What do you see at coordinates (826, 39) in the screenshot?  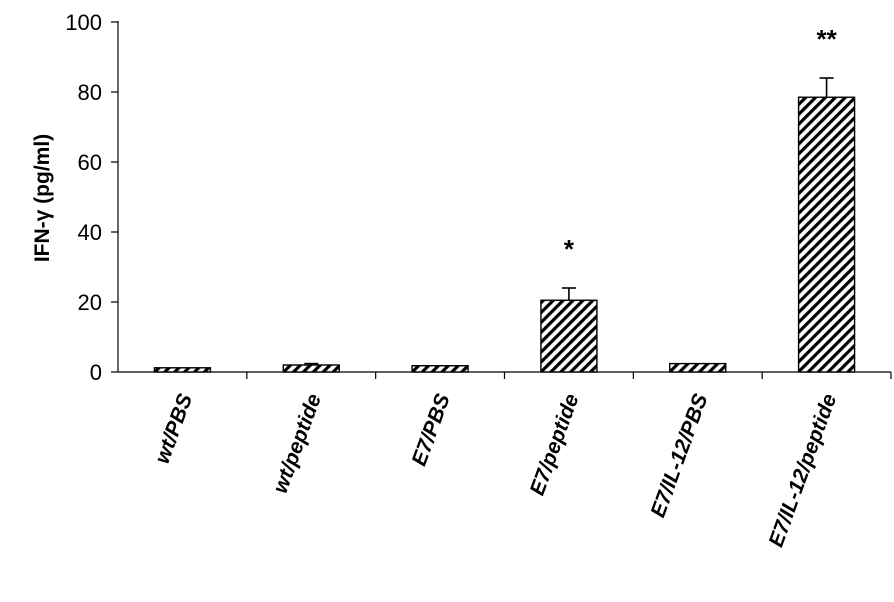 I see `significance-marker: **` at bounding box center [826, 39].